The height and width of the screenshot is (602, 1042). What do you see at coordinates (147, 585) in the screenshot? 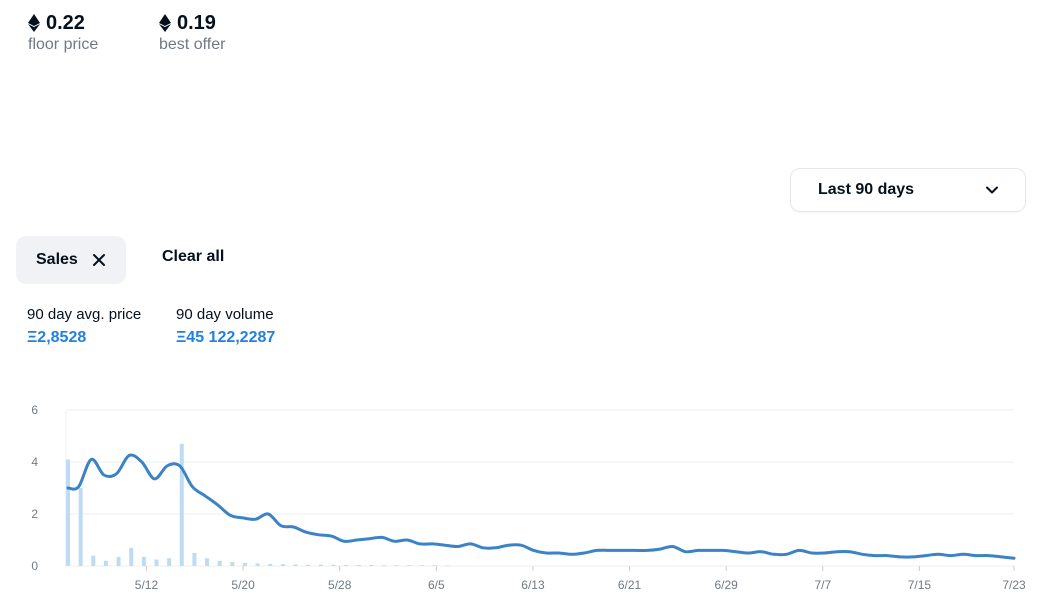
I see `x-tick-label: 5/12` at bounding box center [147, 585].